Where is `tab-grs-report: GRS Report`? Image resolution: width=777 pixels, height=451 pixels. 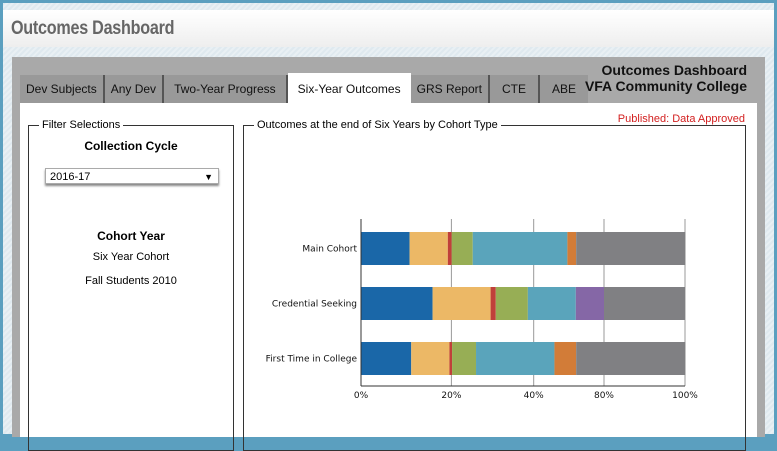
tab-grs-report: GRS Report is located at coordinates (450, 89).